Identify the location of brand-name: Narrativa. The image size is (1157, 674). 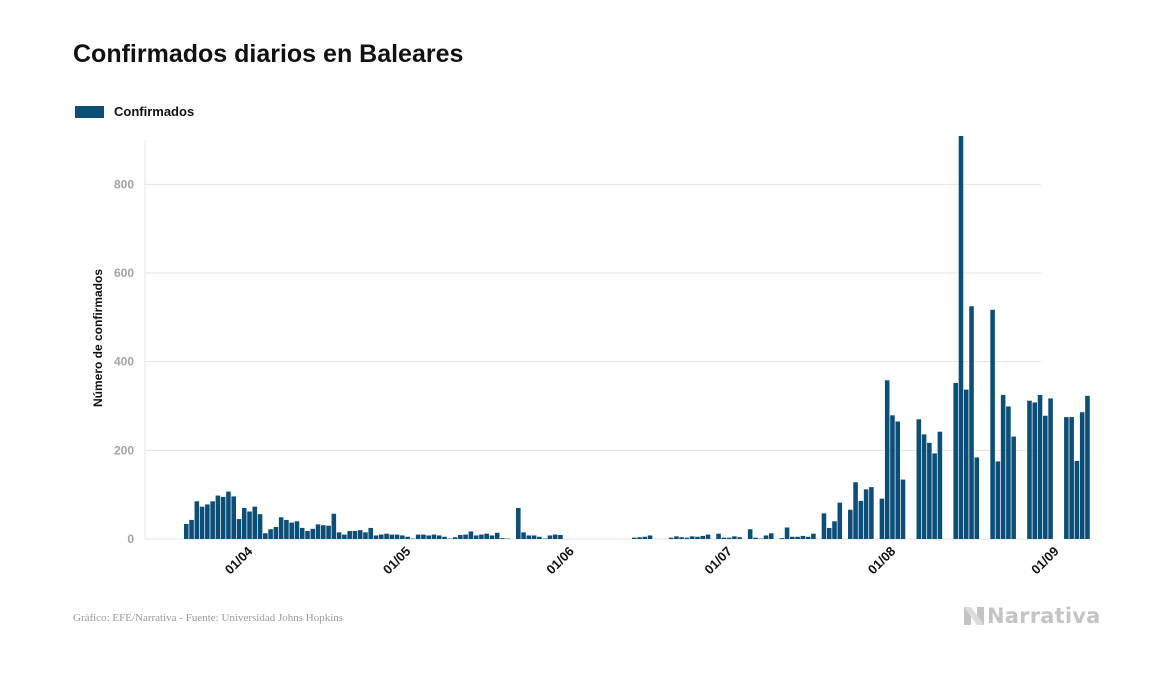
(1044, 616).